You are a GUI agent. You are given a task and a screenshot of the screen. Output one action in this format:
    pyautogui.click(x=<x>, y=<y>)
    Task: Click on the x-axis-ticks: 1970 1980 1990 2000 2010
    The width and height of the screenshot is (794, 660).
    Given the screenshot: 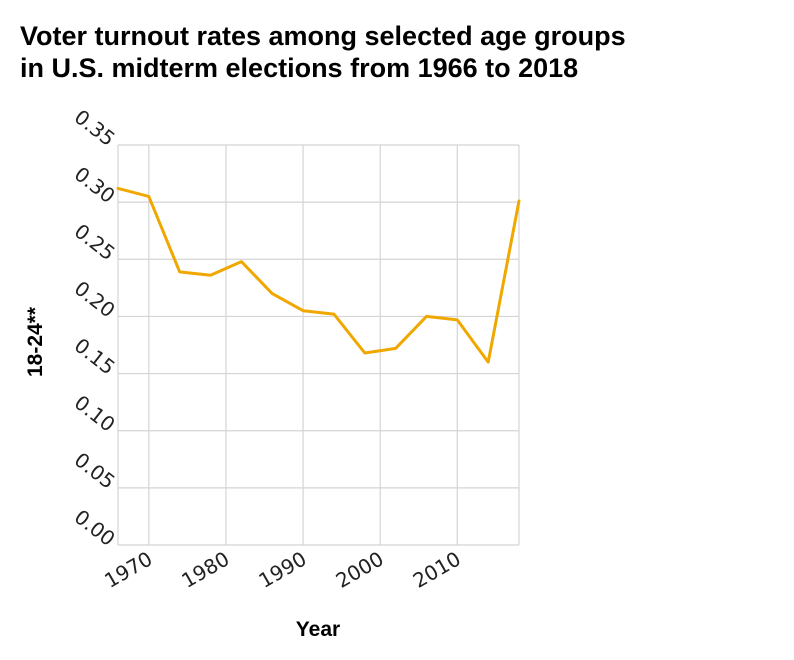 What is the action you would take?
    pyautogui.click(x=282, y=570)
    